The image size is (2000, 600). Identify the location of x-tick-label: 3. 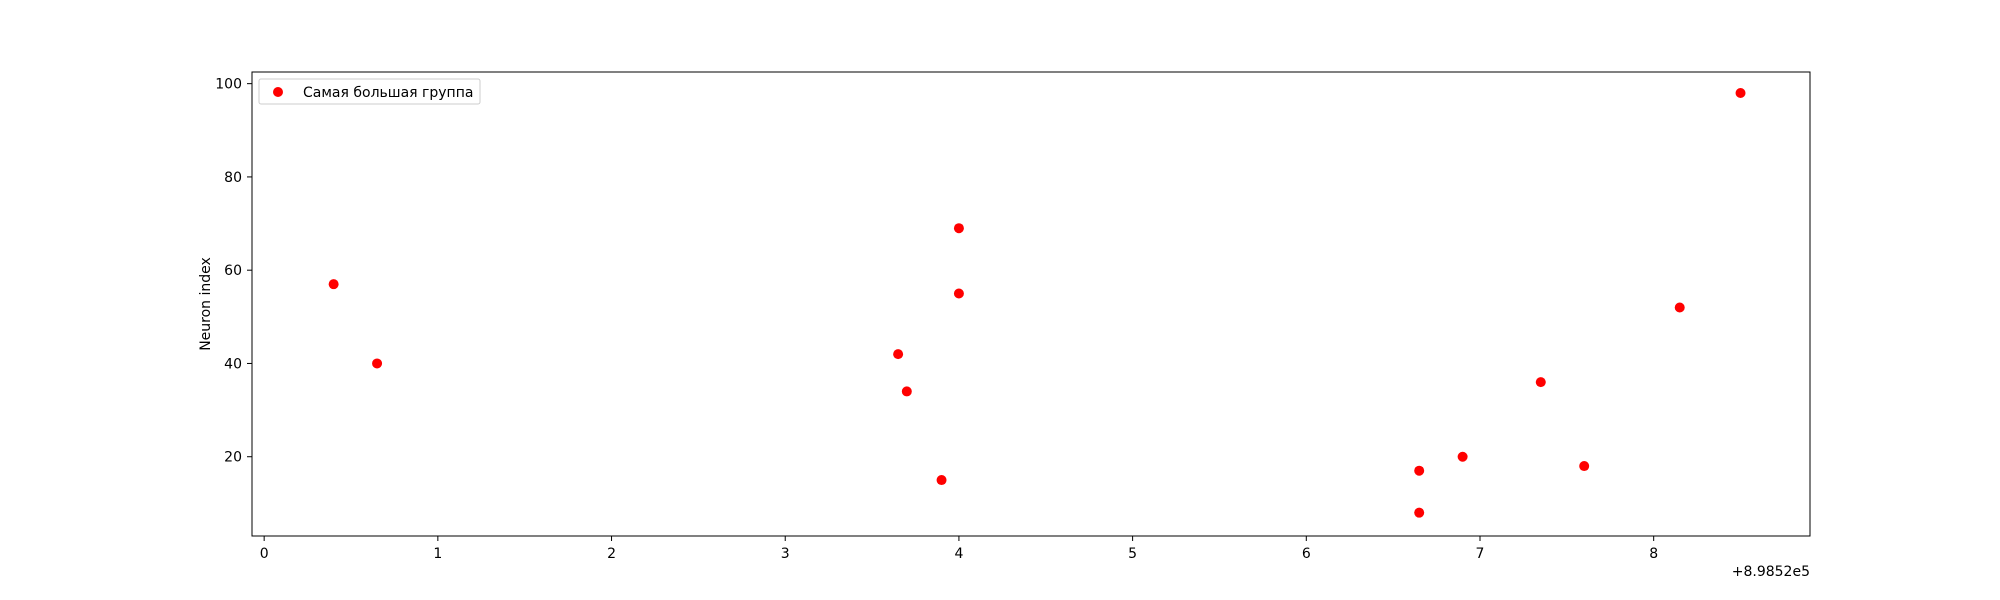
(785, 554).